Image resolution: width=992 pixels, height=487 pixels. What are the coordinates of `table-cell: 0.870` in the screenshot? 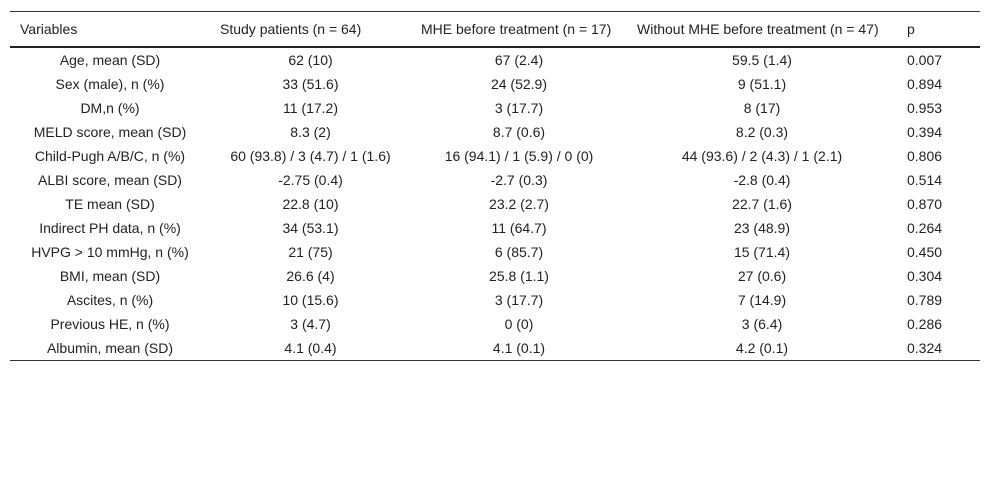 It's located at (925, 204).